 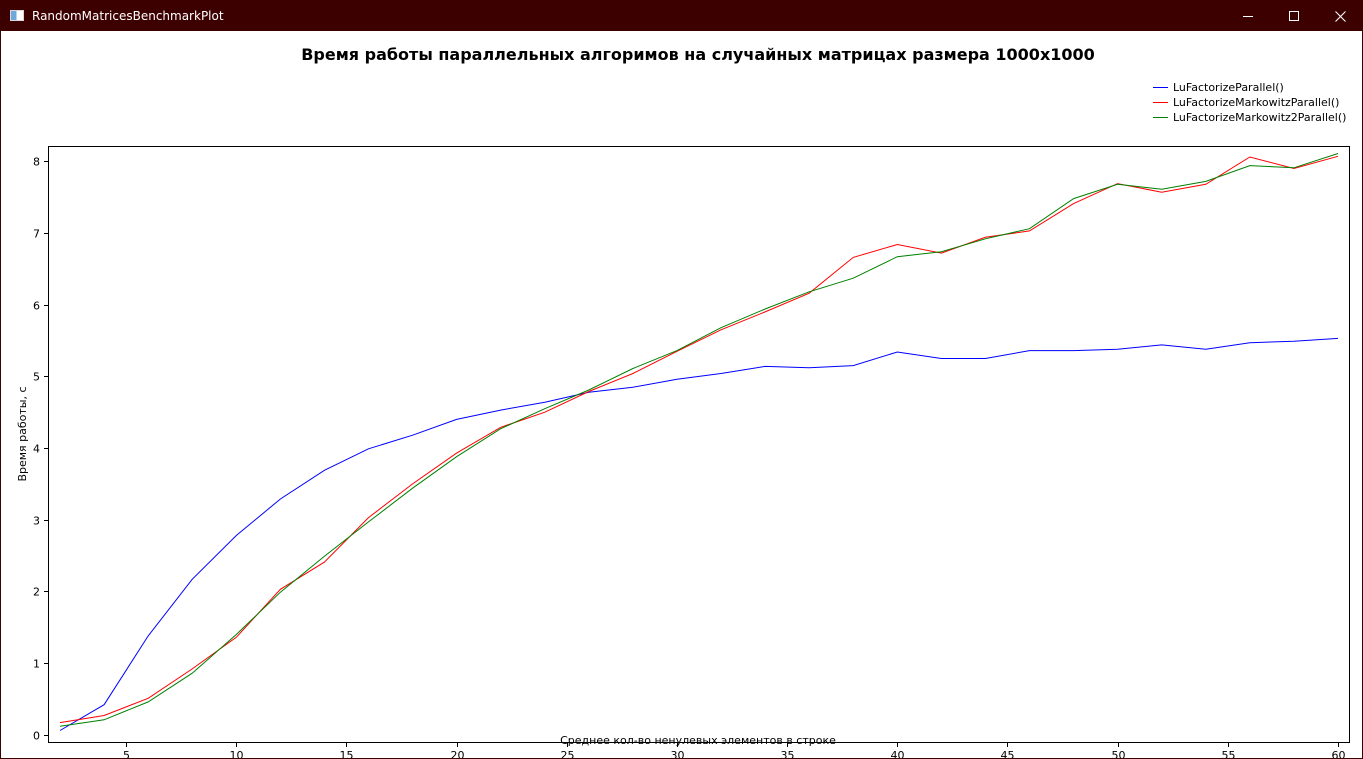 I want to click on maximize-icon, so click(x=1294, y=16).